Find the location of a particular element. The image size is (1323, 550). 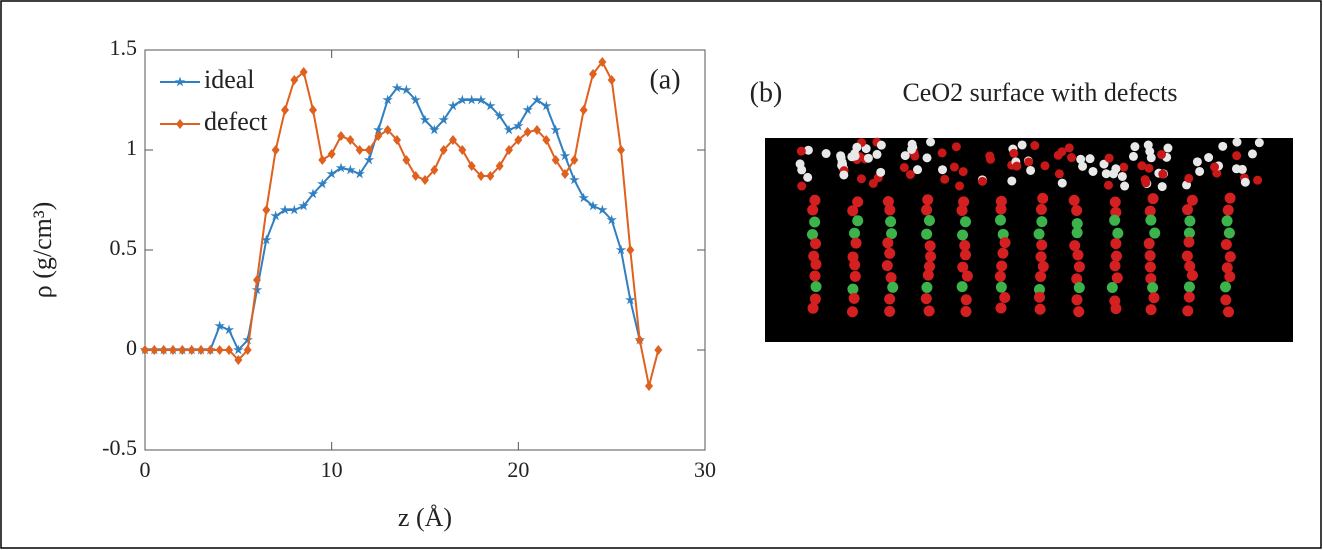

y-tick-label: 1.5 is located at coordinates (124, 47).